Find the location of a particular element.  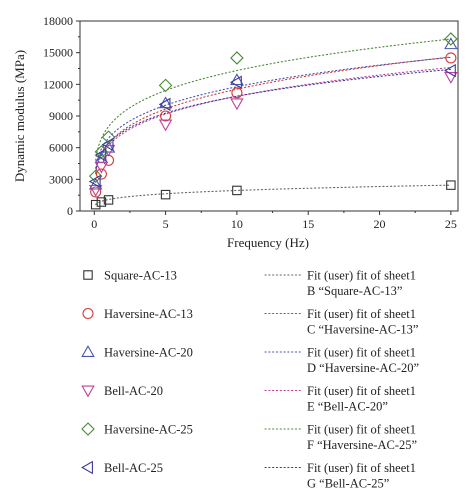

legend-fit-sublabel: C “Haversine-AC-13” is located at coordinates (362, 330).